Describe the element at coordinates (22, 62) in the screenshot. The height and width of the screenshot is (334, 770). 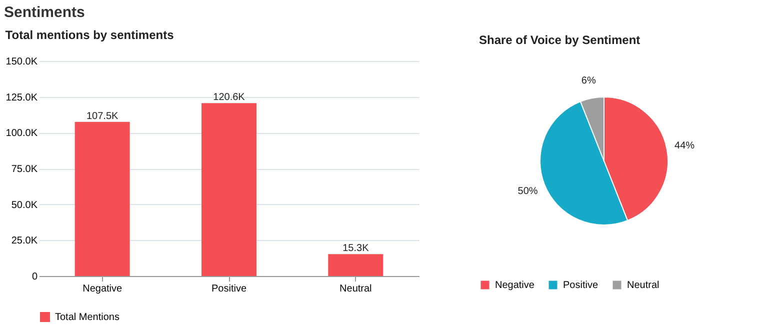
I see `y-tick-label: 150.0K` at that location.